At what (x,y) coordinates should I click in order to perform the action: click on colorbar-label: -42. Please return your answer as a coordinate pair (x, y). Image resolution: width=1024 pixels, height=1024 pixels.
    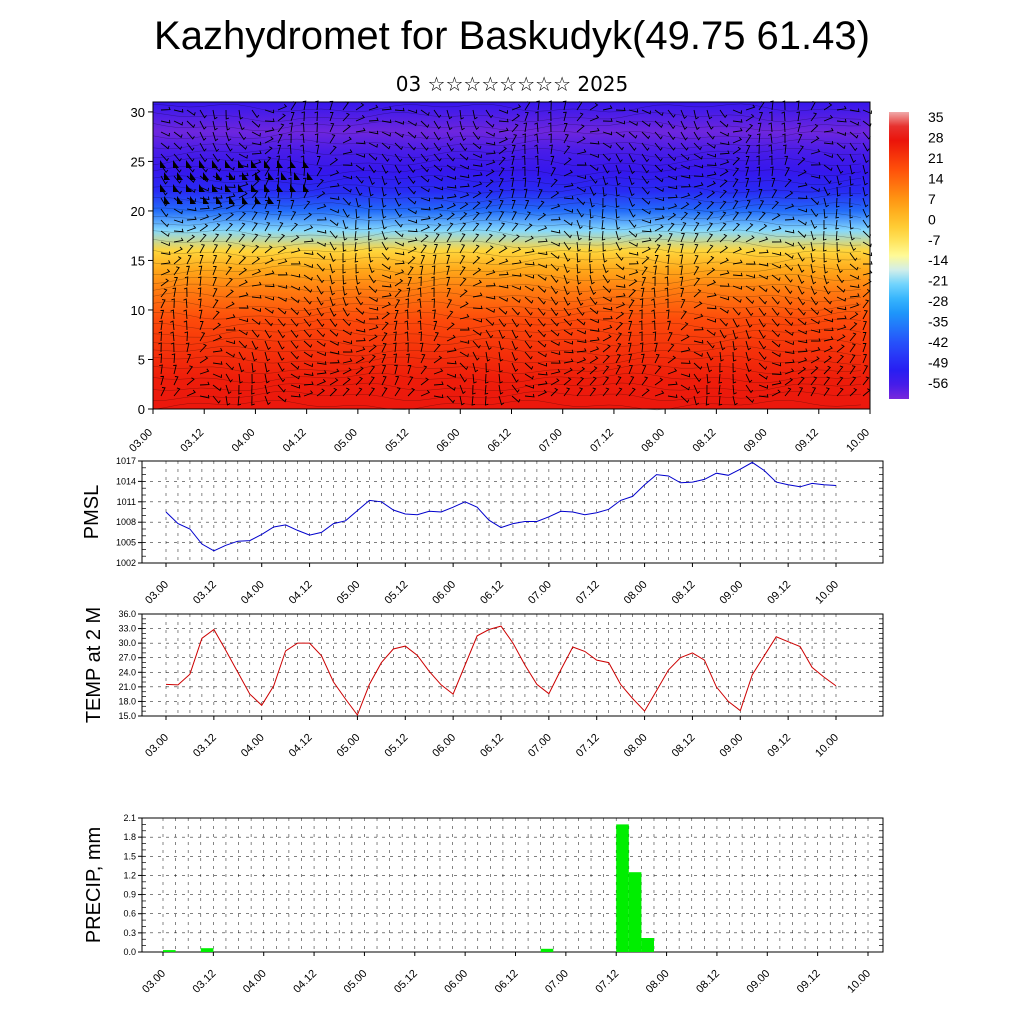
    Looking at the image, I should click on (938, 342).